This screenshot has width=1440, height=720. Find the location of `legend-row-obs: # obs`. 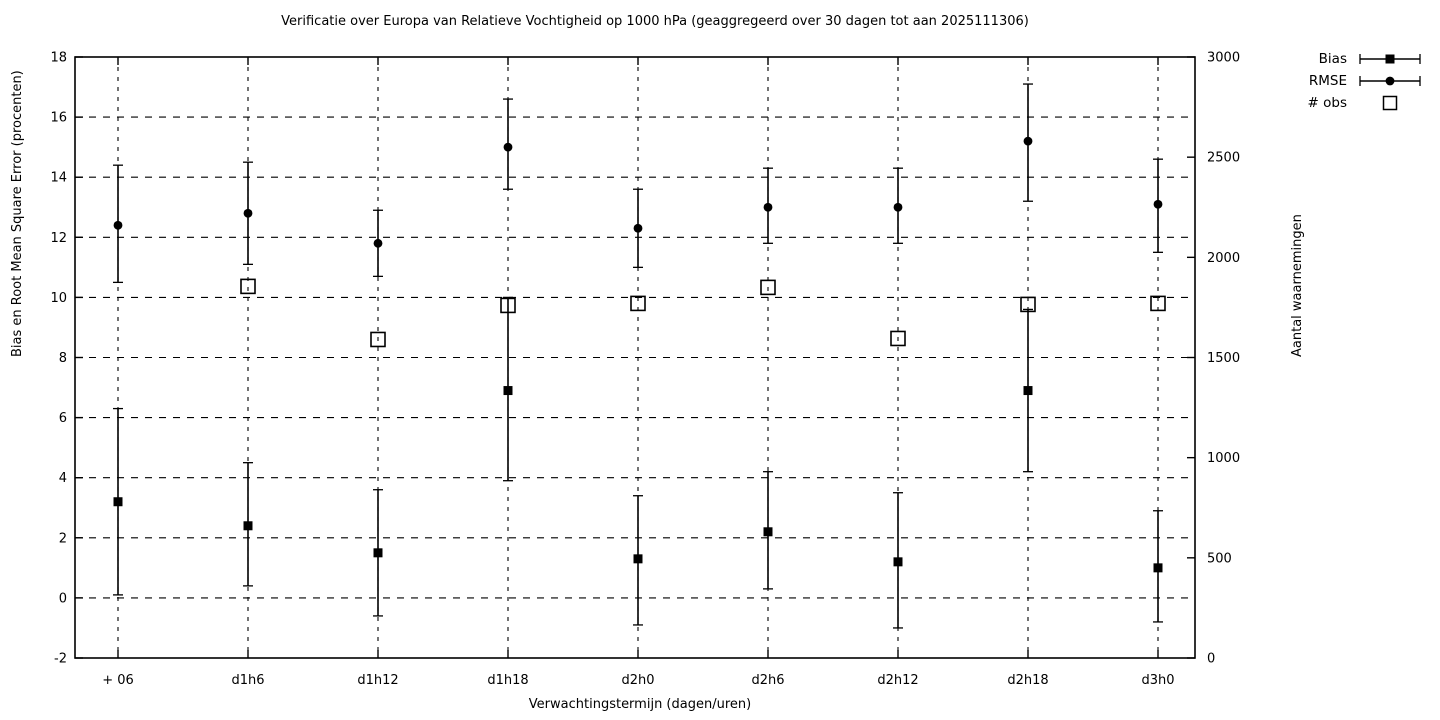

legend-row-obs: # obs is located at coordinates (1366, 103).